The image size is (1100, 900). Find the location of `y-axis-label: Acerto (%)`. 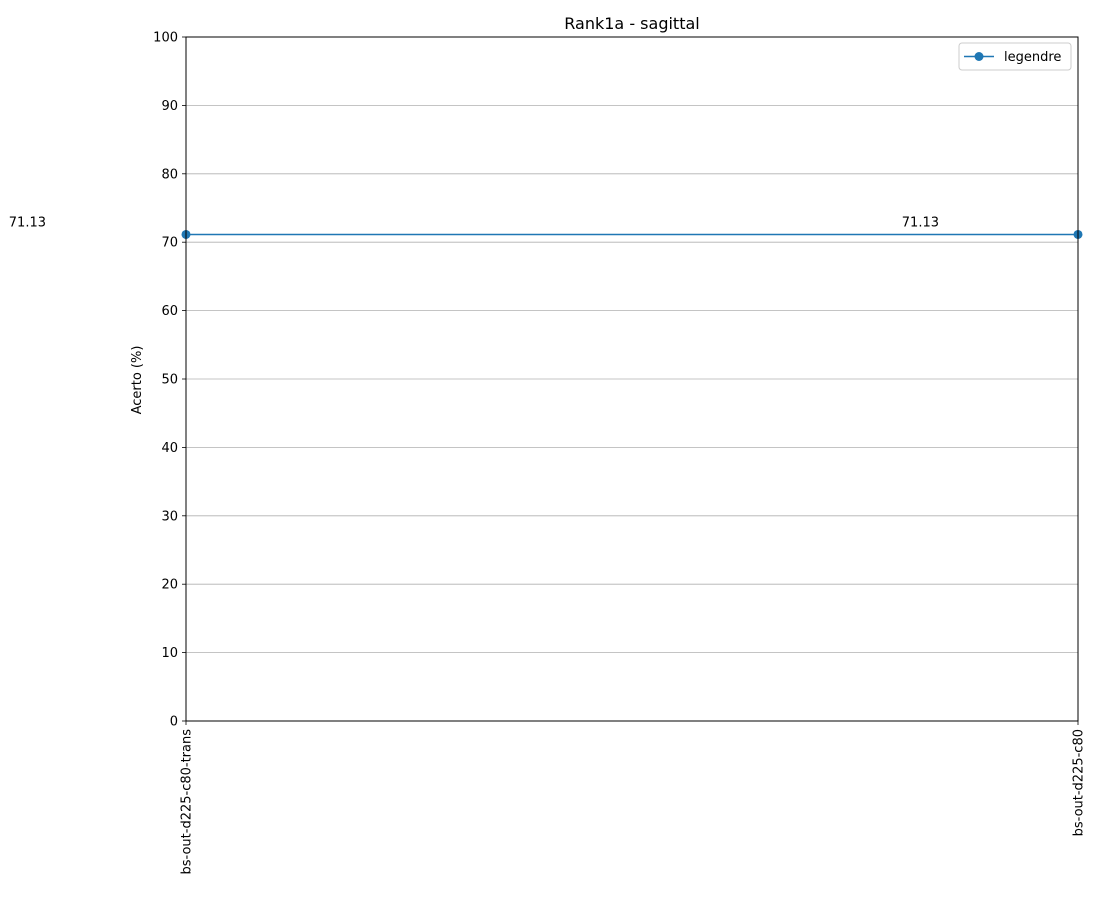

y-axis-label: Acerto (%) is located at coordinates (137, 380).